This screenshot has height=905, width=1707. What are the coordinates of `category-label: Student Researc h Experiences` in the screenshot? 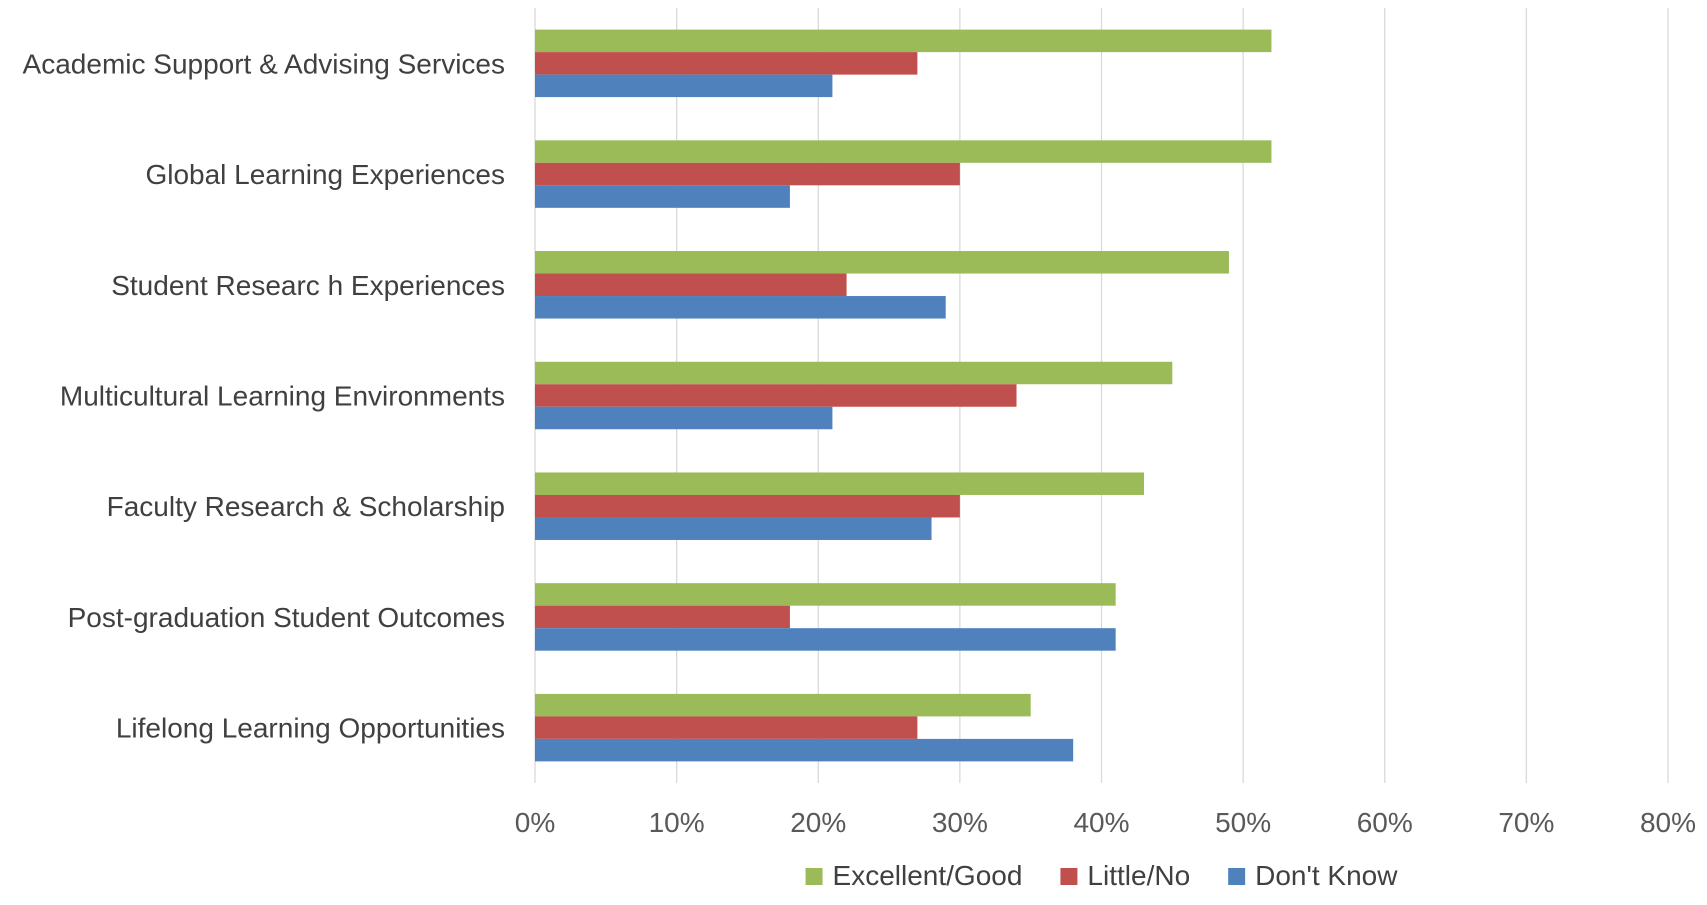 It's located at (308, 285).